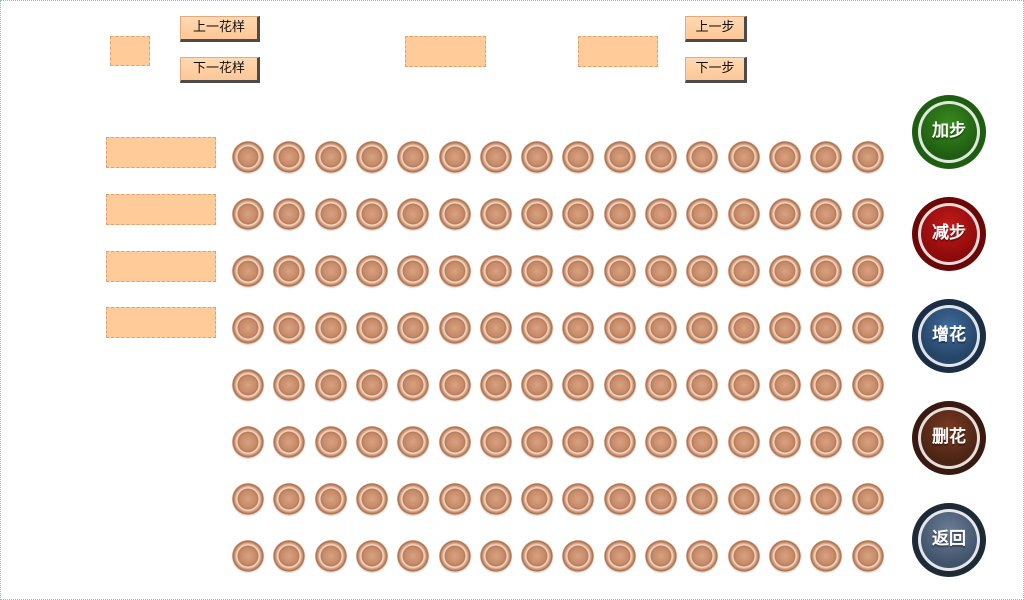  Describe the element at coordinates (220, 70) in the screenshot. I see `next-pattern-button: 下一花样` at that location.